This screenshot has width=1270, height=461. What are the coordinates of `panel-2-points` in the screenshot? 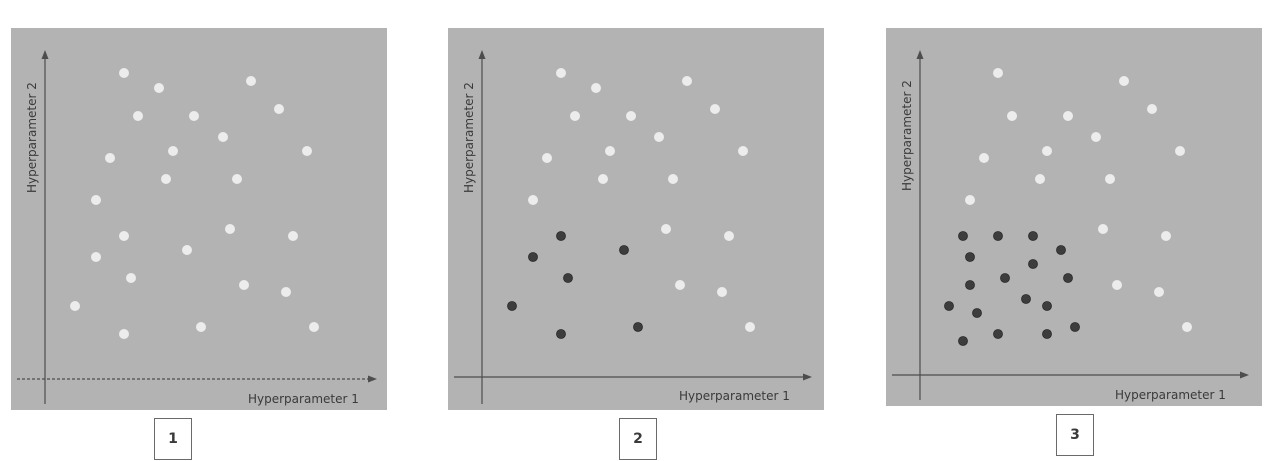 It's located at (631, 203).